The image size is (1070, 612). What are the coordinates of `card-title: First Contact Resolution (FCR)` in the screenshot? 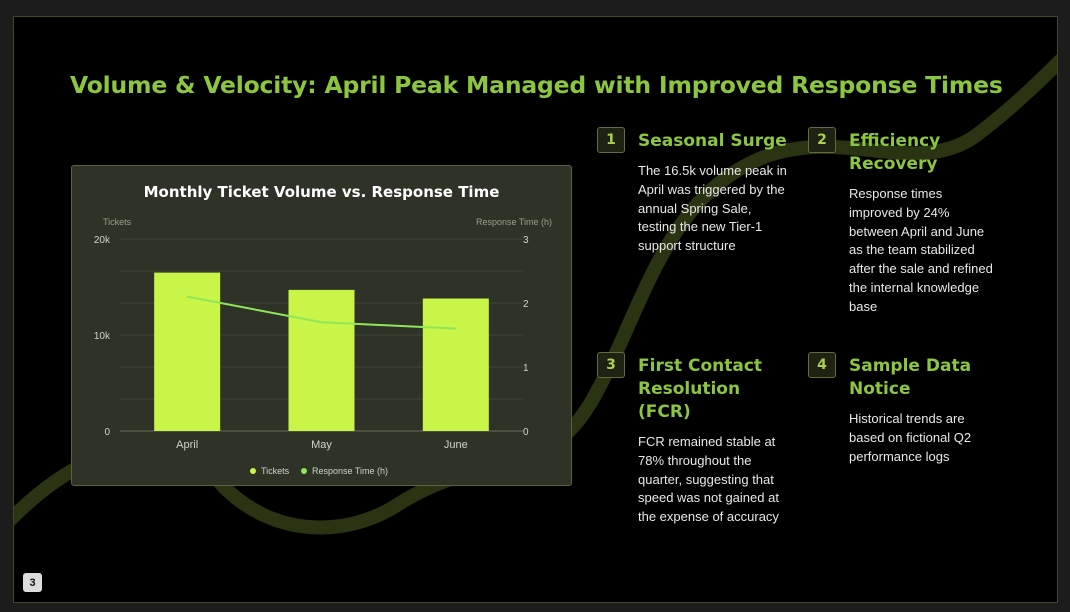 It's located at (700, 389).